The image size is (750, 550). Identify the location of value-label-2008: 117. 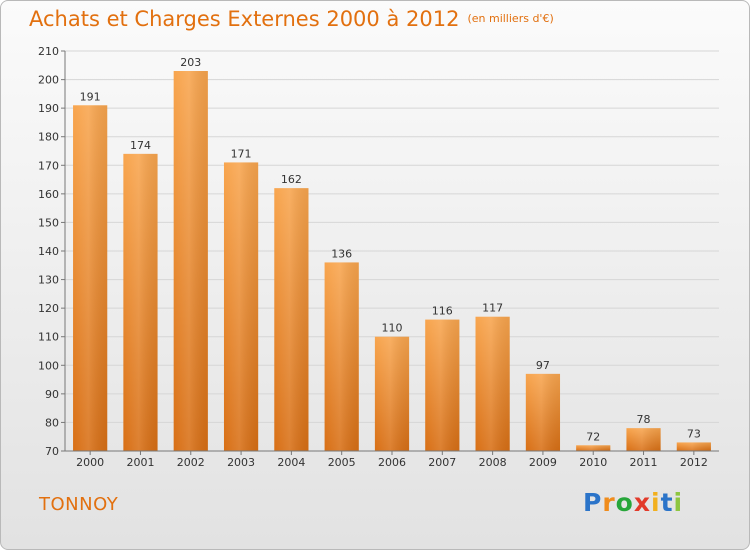
(492, 308).